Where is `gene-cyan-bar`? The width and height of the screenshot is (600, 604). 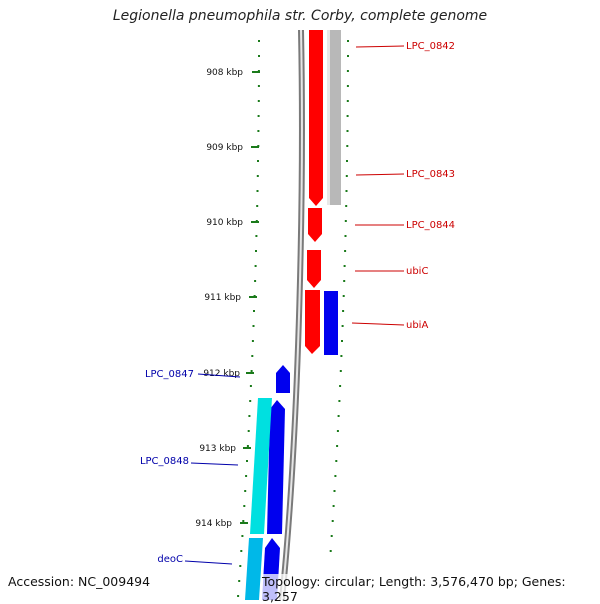
gene-cyan-bar is located at coordinates (261, 466).